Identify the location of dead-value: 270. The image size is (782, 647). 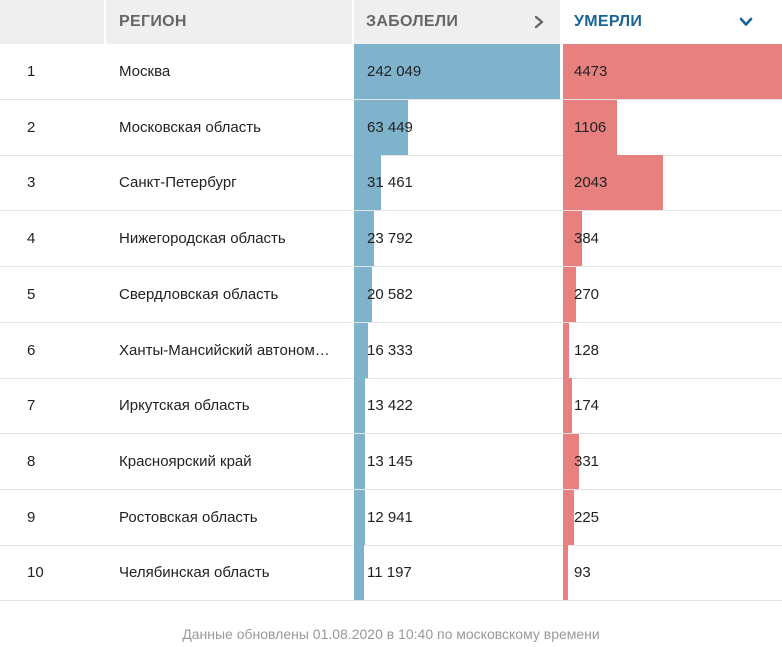
(587, 294).